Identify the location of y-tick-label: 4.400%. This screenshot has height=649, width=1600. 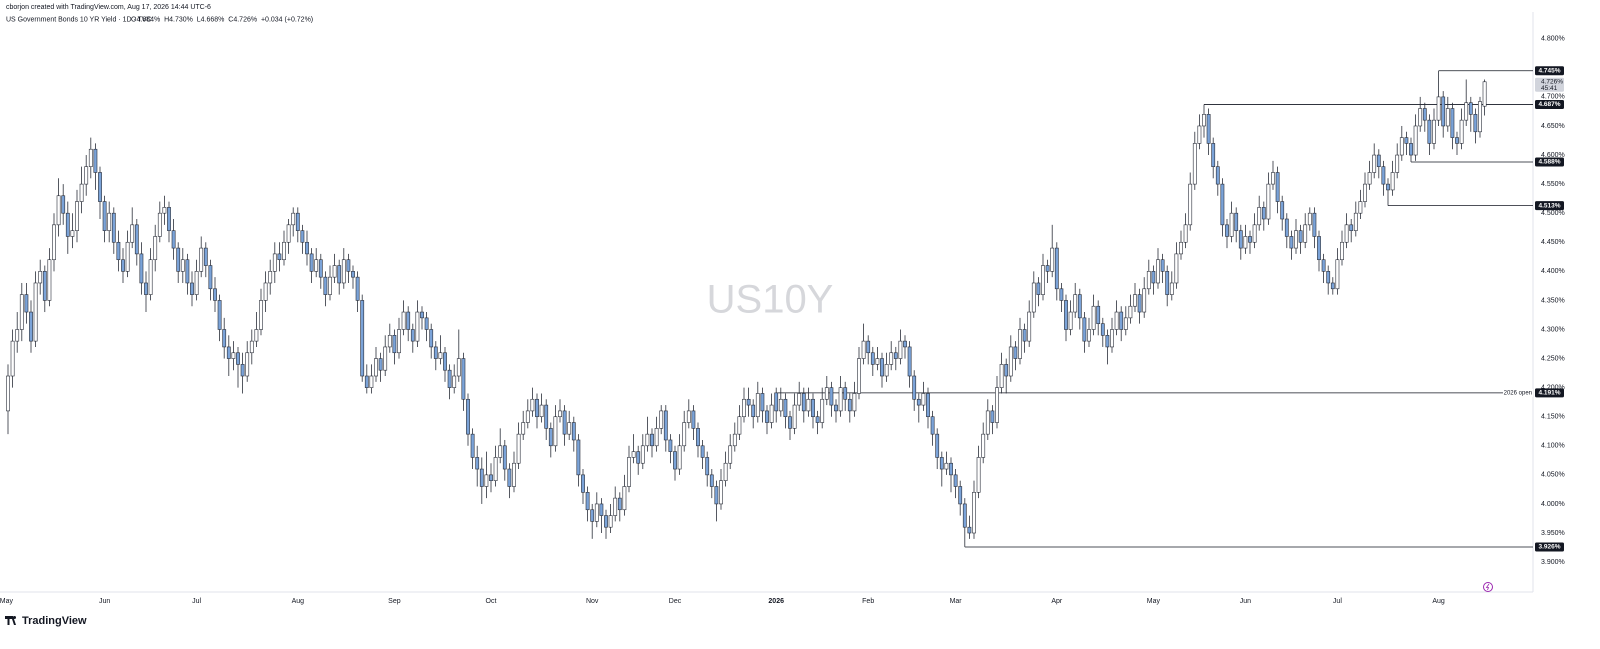
(1553, 271).